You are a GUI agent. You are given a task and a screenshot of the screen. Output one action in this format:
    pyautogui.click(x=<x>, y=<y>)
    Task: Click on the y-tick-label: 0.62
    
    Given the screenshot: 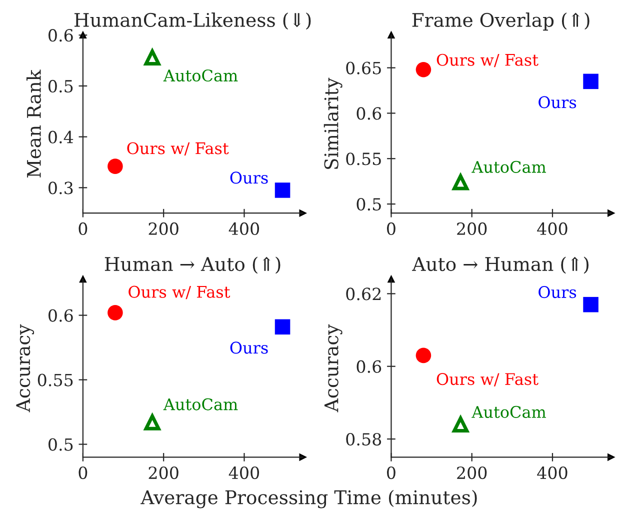 What is the action you would take?
    pyautogui.click(x=363, y=294)
    